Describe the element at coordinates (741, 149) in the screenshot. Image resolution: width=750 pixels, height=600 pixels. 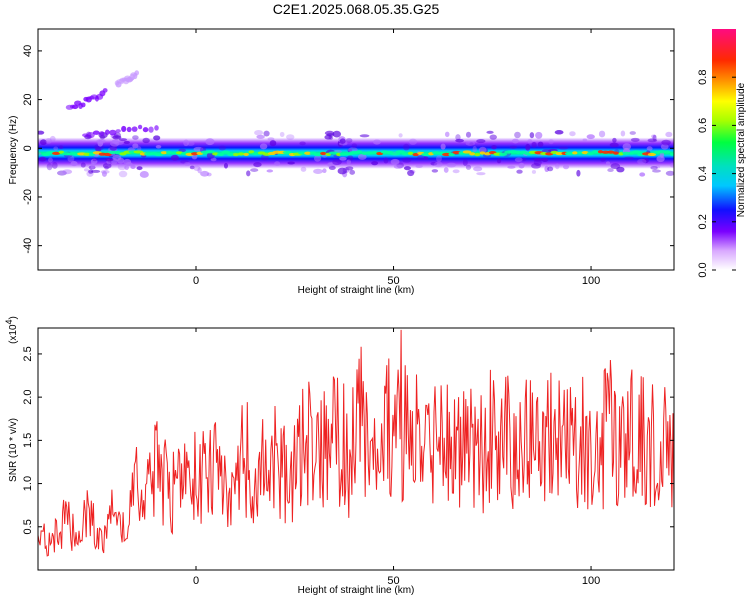
I see `colorbar-label: Normalized spectral amplitude` at that location.